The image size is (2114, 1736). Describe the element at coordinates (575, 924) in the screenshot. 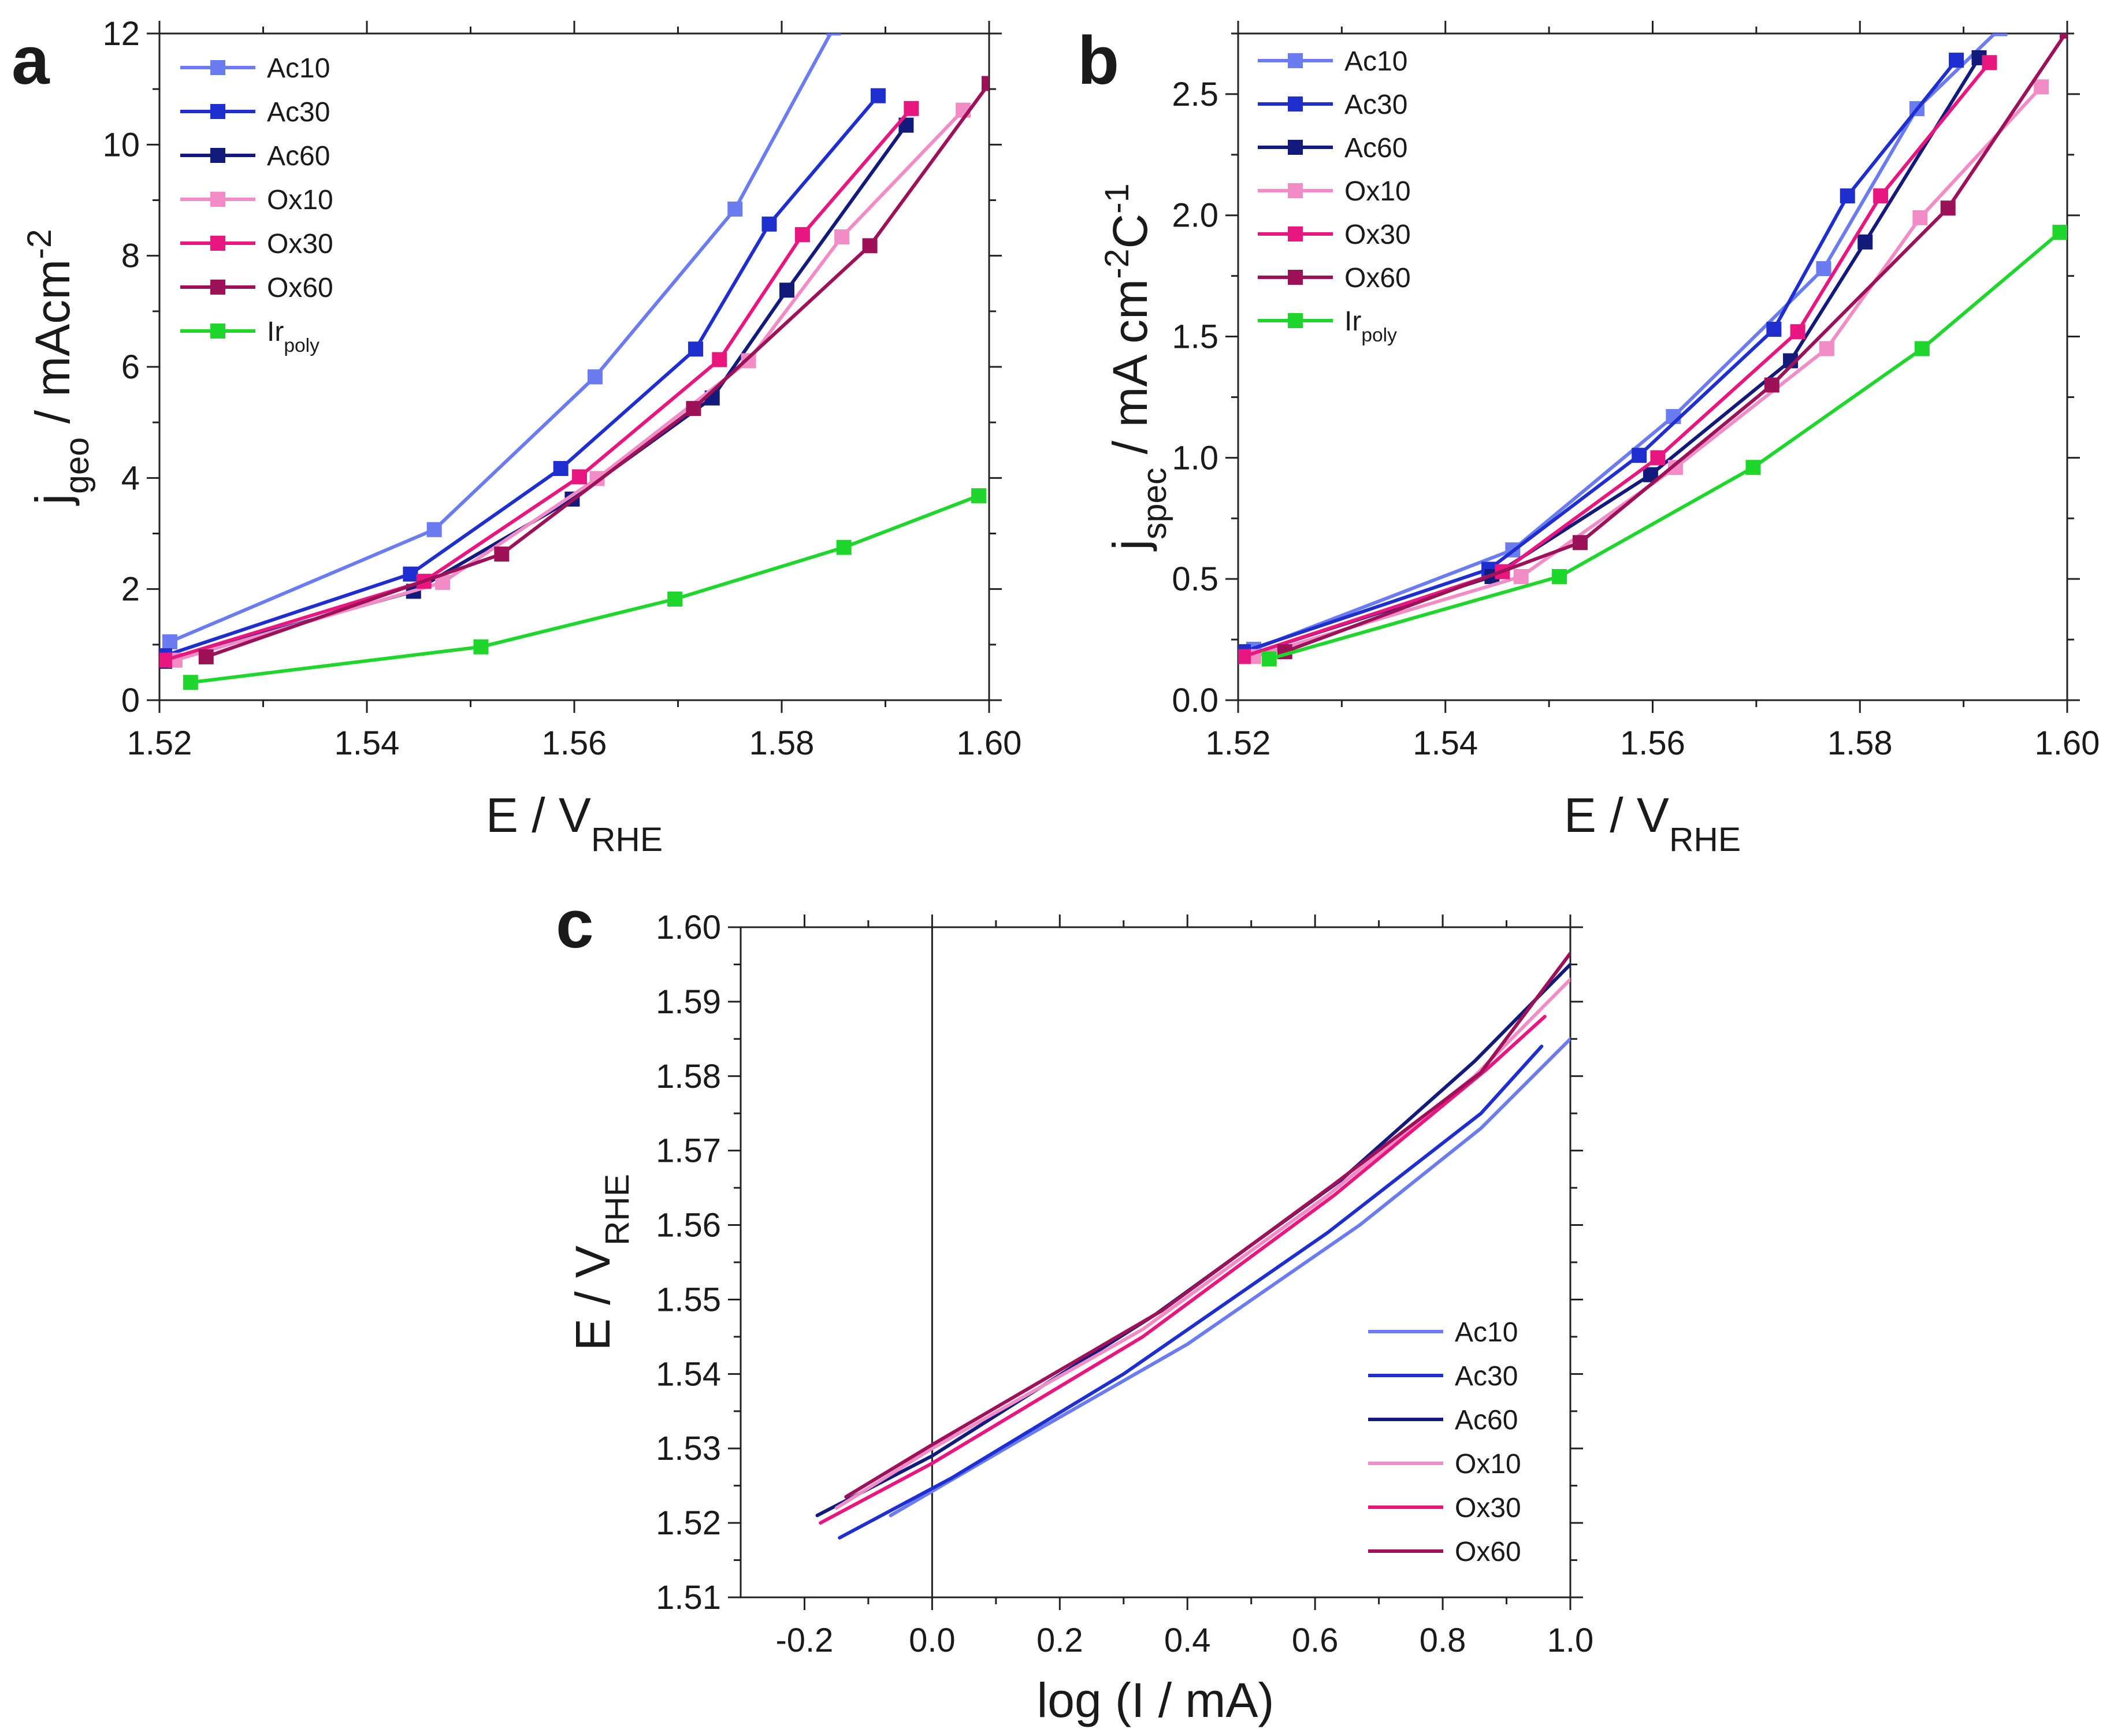

I see `panel-letter: c` at that location.